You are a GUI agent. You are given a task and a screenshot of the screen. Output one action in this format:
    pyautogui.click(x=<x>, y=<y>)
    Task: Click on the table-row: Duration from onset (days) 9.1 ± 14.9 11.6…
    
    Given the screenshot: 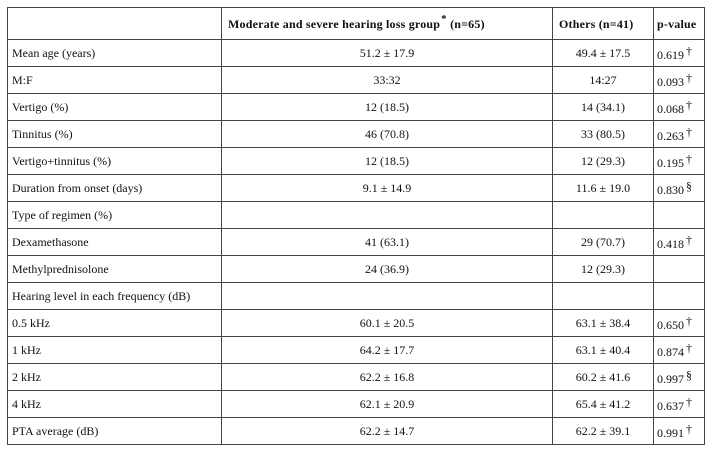 What is the action you would take?
    pyautogui.click(x=356, y=188)
    